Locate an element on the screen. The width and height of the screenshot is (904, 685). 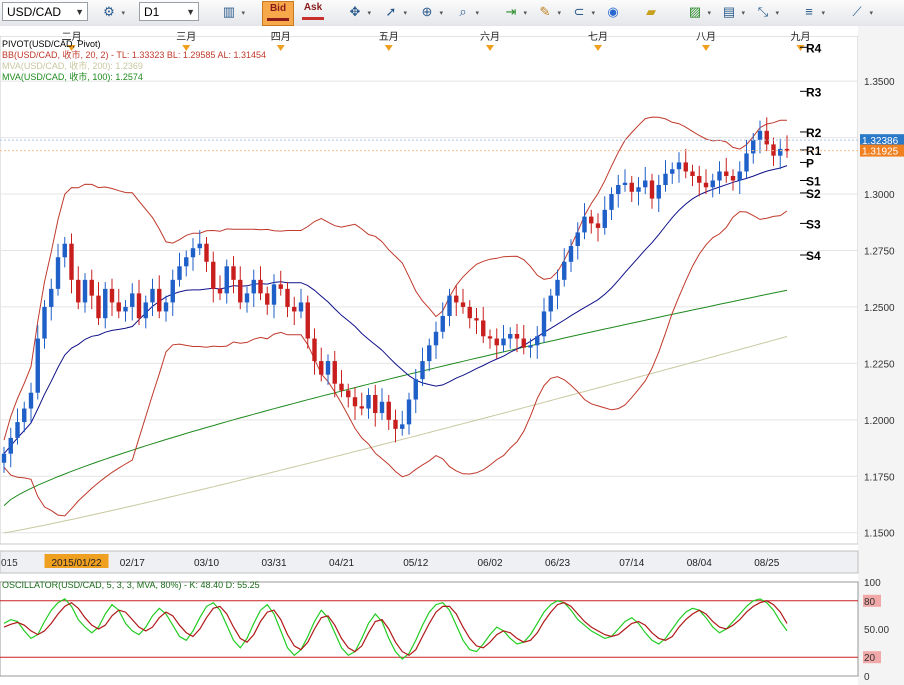
month-label: 四月 is located at coordinates (281, 37).